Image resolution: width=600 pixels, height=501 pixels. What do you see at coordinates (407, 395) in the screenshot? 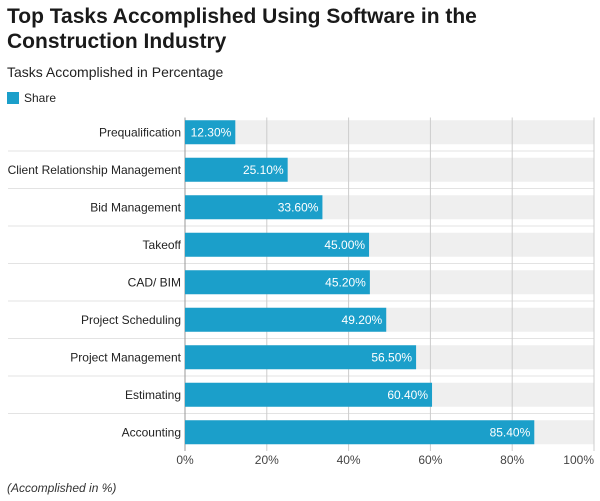
I see `value-label: 60.40%` at bounding box center [407, 395].